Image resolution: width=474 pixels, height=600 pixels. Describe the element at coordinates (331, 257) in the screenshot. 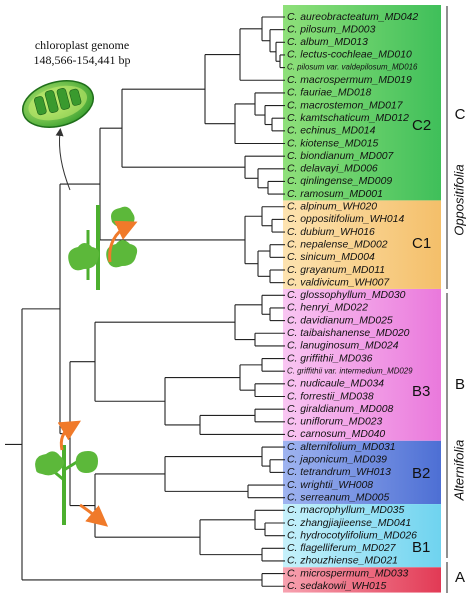

I see `leaf-label: C. sinicum_MD004` at that location.